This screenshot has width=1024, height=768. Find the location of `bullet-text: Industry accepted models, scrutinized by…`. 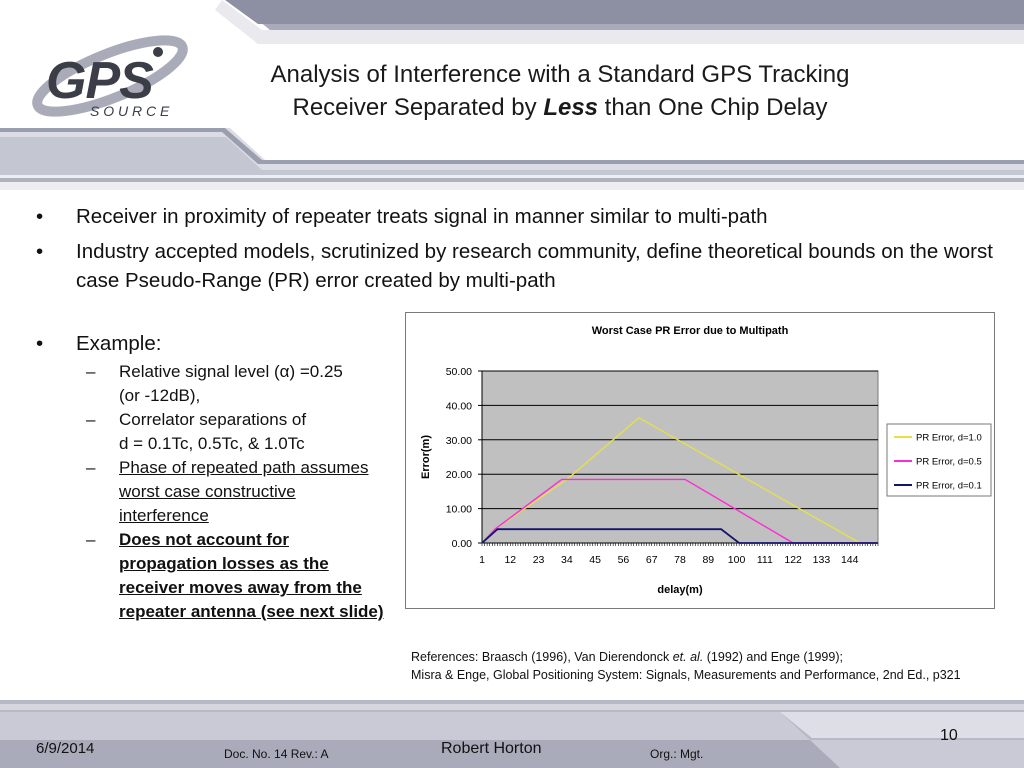

bullet-text: Industry accepted models, scrutinized by… is located at coordinates (534, 266).